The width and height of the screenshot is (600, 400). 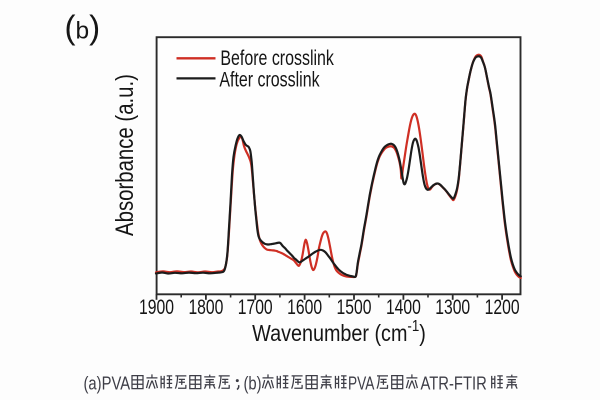 What do you see at coordinates (156, 307) in the screenshot?
I see `svg-text: 1900` at bounding box center [156, 307].